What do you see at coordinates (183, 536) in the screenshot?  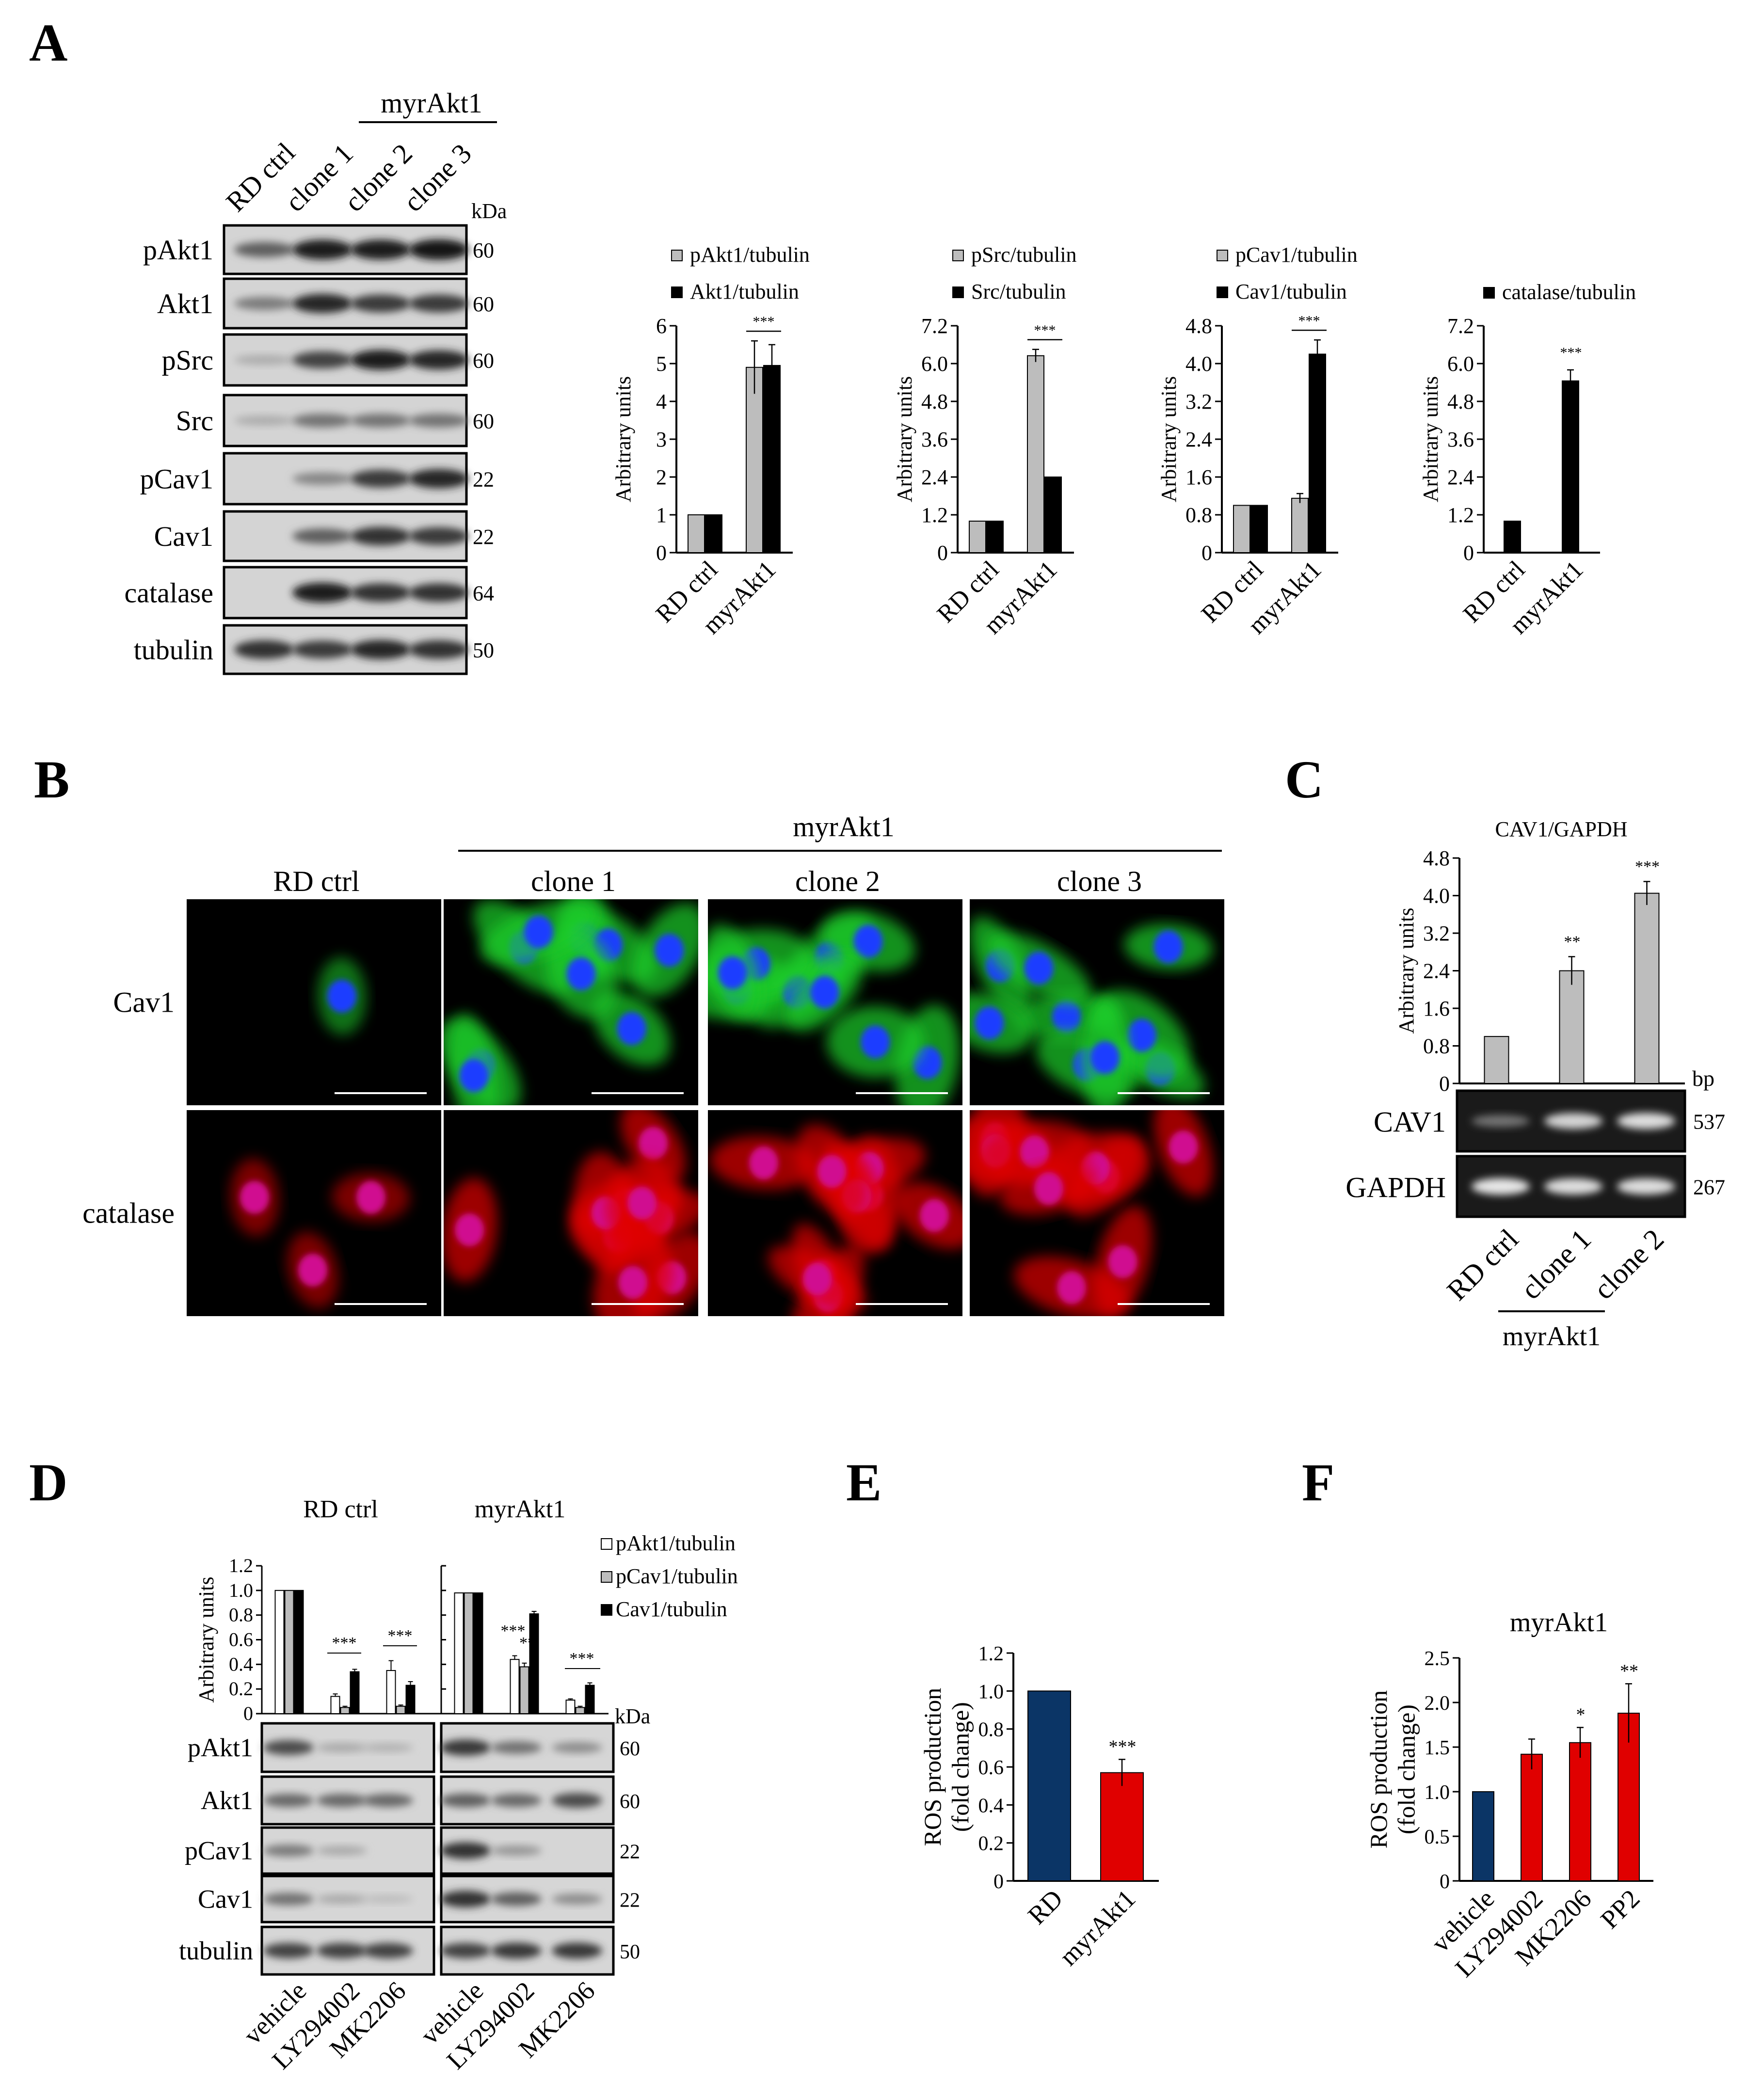 I see `blot-label: Cav1` at bounding box center [183, 536].